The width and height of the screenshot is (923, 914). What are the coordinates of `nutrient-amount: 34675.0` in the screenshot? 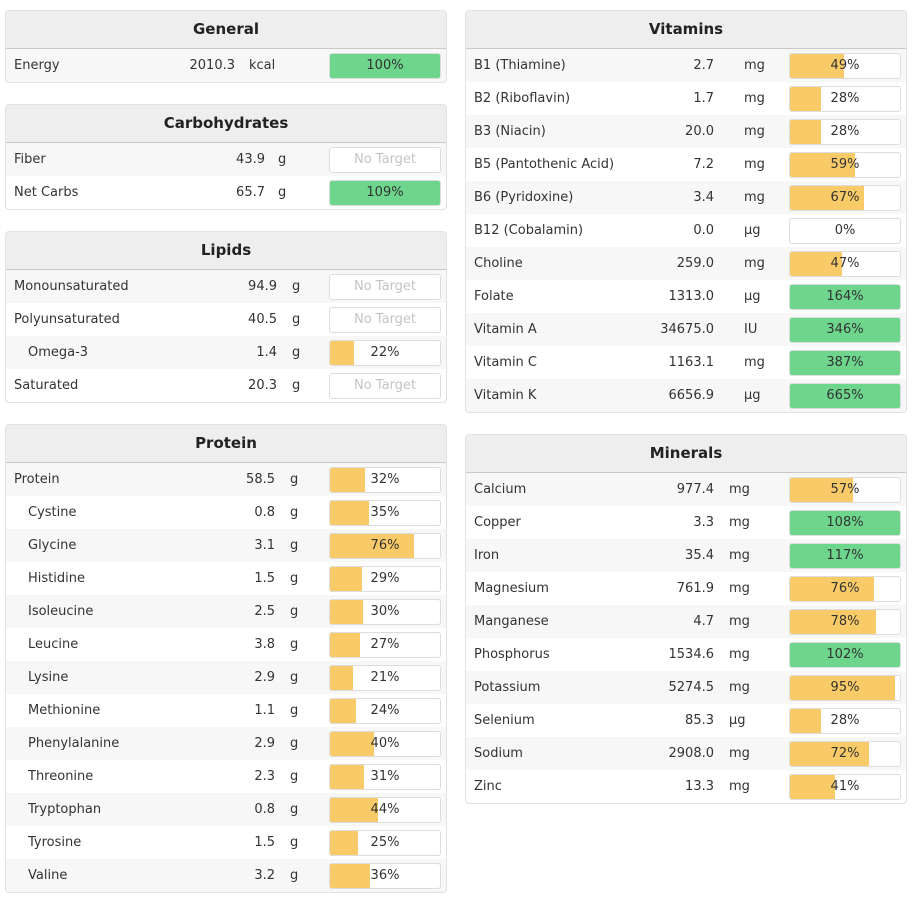 It's located at (687, 329).